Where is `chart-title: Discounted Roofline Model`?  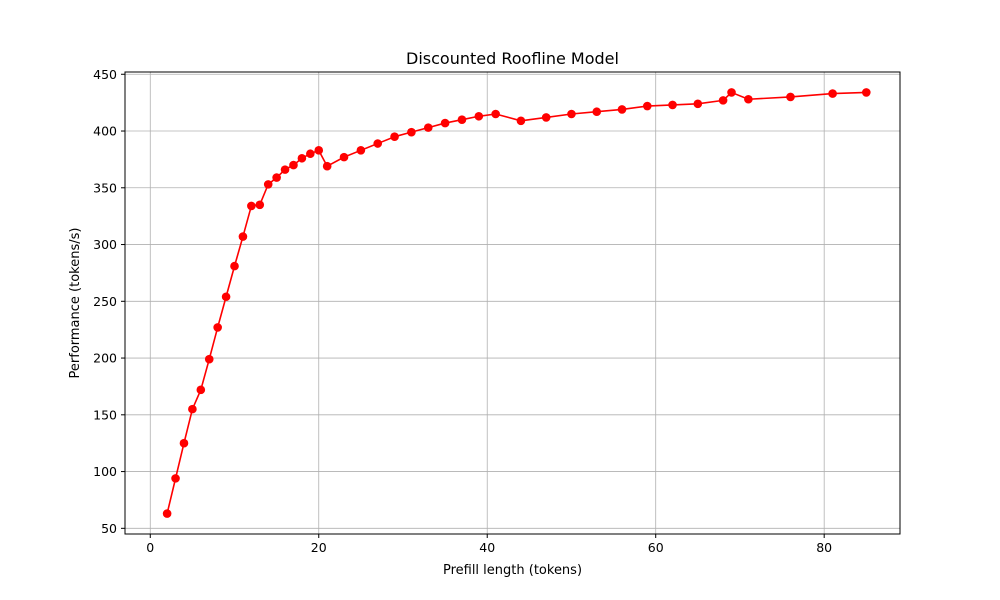 chart-title: Discounted Roofline Model is located at coordinates (512, 58).